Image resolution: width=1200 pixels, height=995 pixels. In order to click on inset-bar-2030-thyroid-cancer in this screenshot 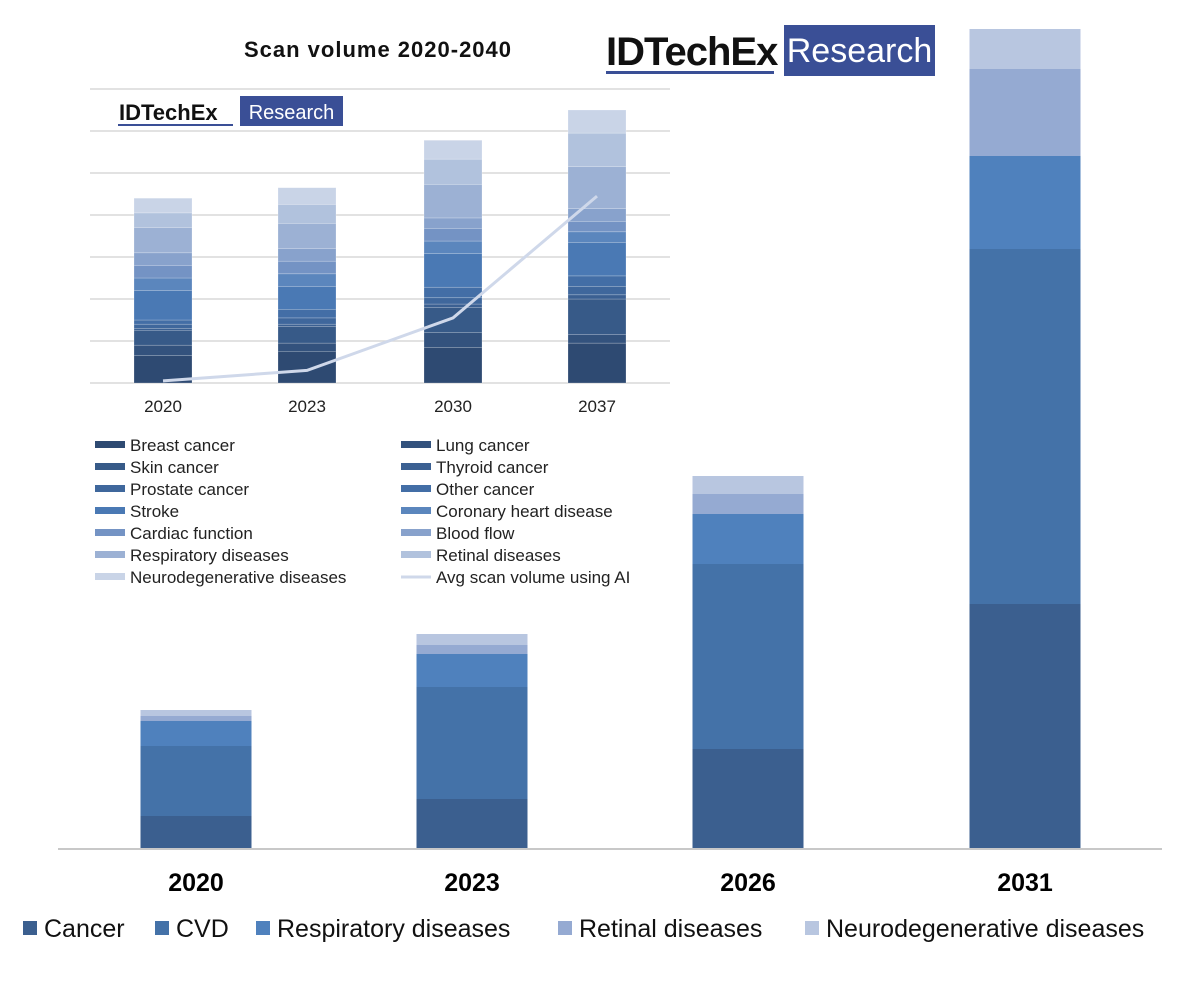, I will do `click(453, 305)`.